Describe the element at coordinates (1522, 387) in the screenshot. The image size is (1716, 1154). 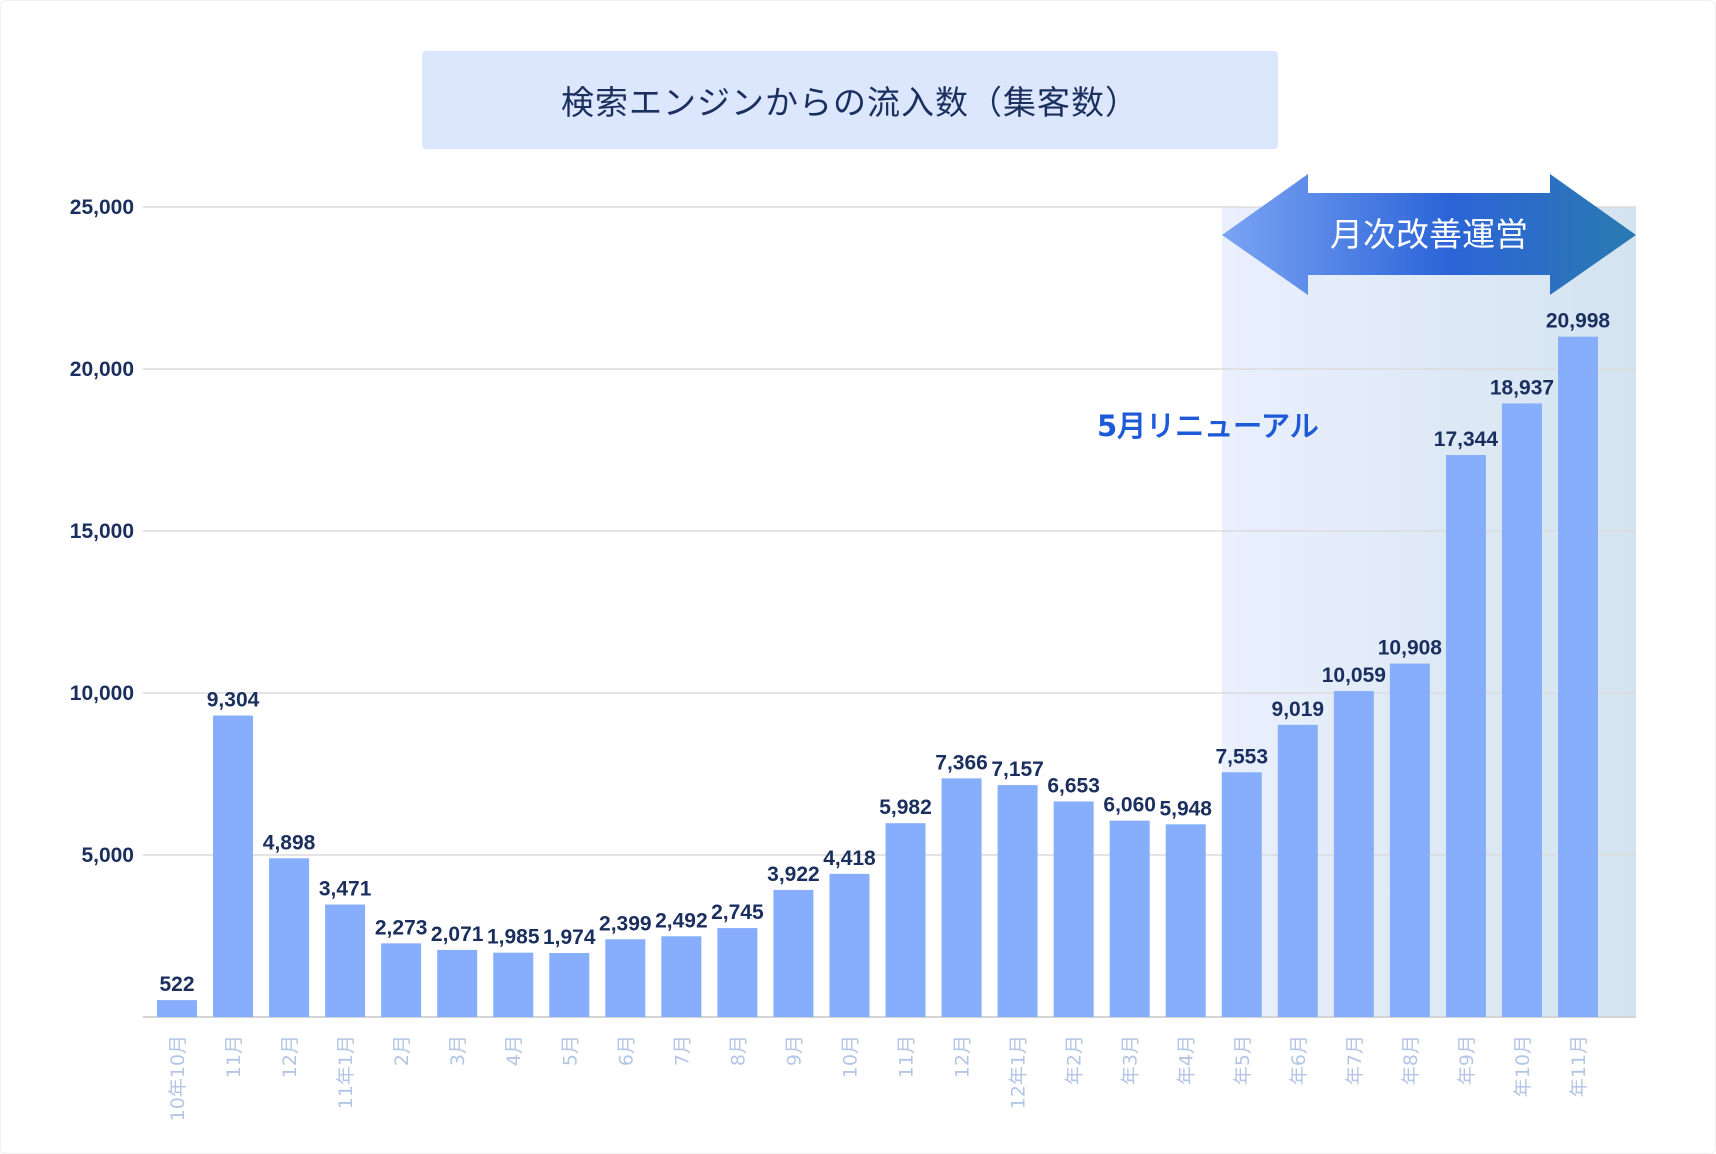
I see `data-label: 18,937` at that location.